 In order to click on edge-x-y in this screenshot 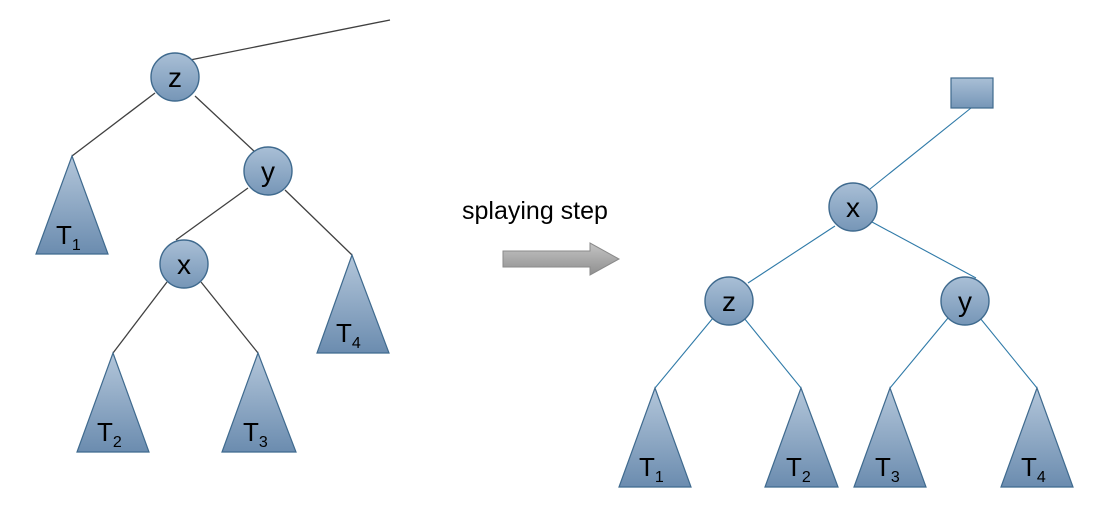, I will do `click(924, 250)`.